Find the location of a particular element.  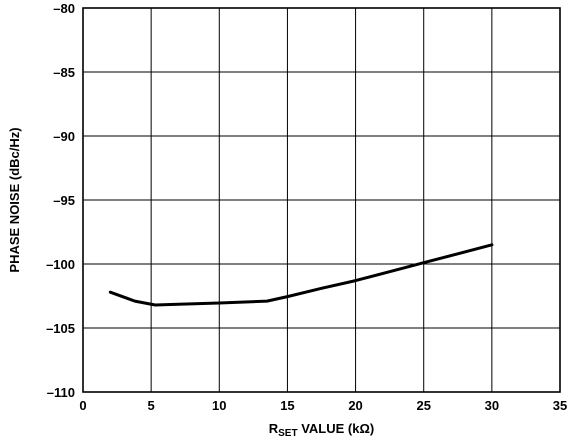

x-tick-label-30: 30 is located at coordinates (492, 405).